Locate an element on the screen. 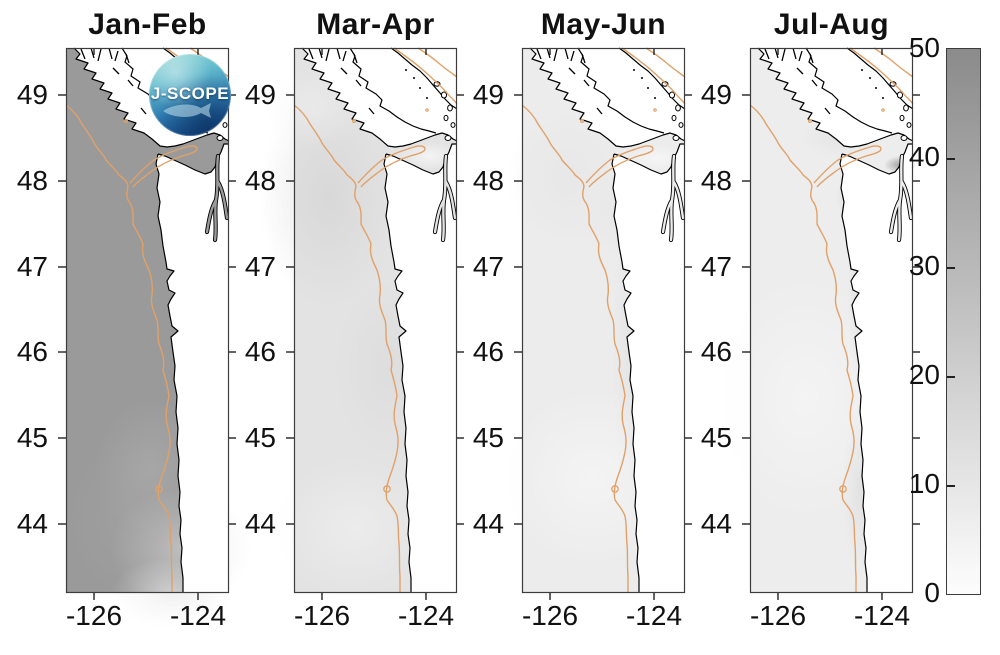 Image resolution: width=1000 pixels, height=655 pixels. panel-title-4: Jul-Aug is located at coordinates (831, 24).